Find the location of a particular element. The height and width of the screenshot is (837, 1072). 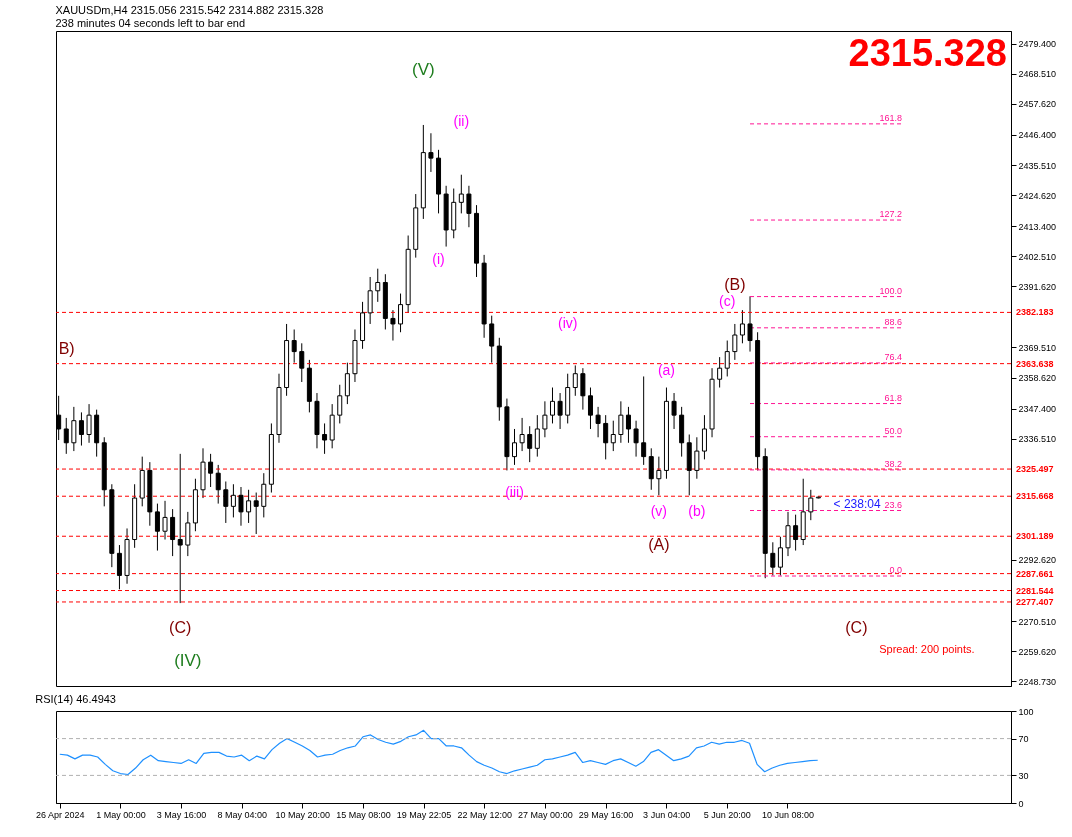

y-tick-label: 2347.400 is located at coordinates (1037, 409).